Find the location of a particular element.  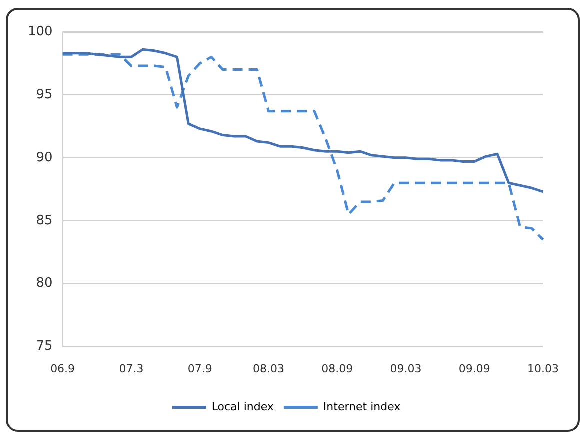

y-tick-label: 85 is located at coordinates (44, 220).